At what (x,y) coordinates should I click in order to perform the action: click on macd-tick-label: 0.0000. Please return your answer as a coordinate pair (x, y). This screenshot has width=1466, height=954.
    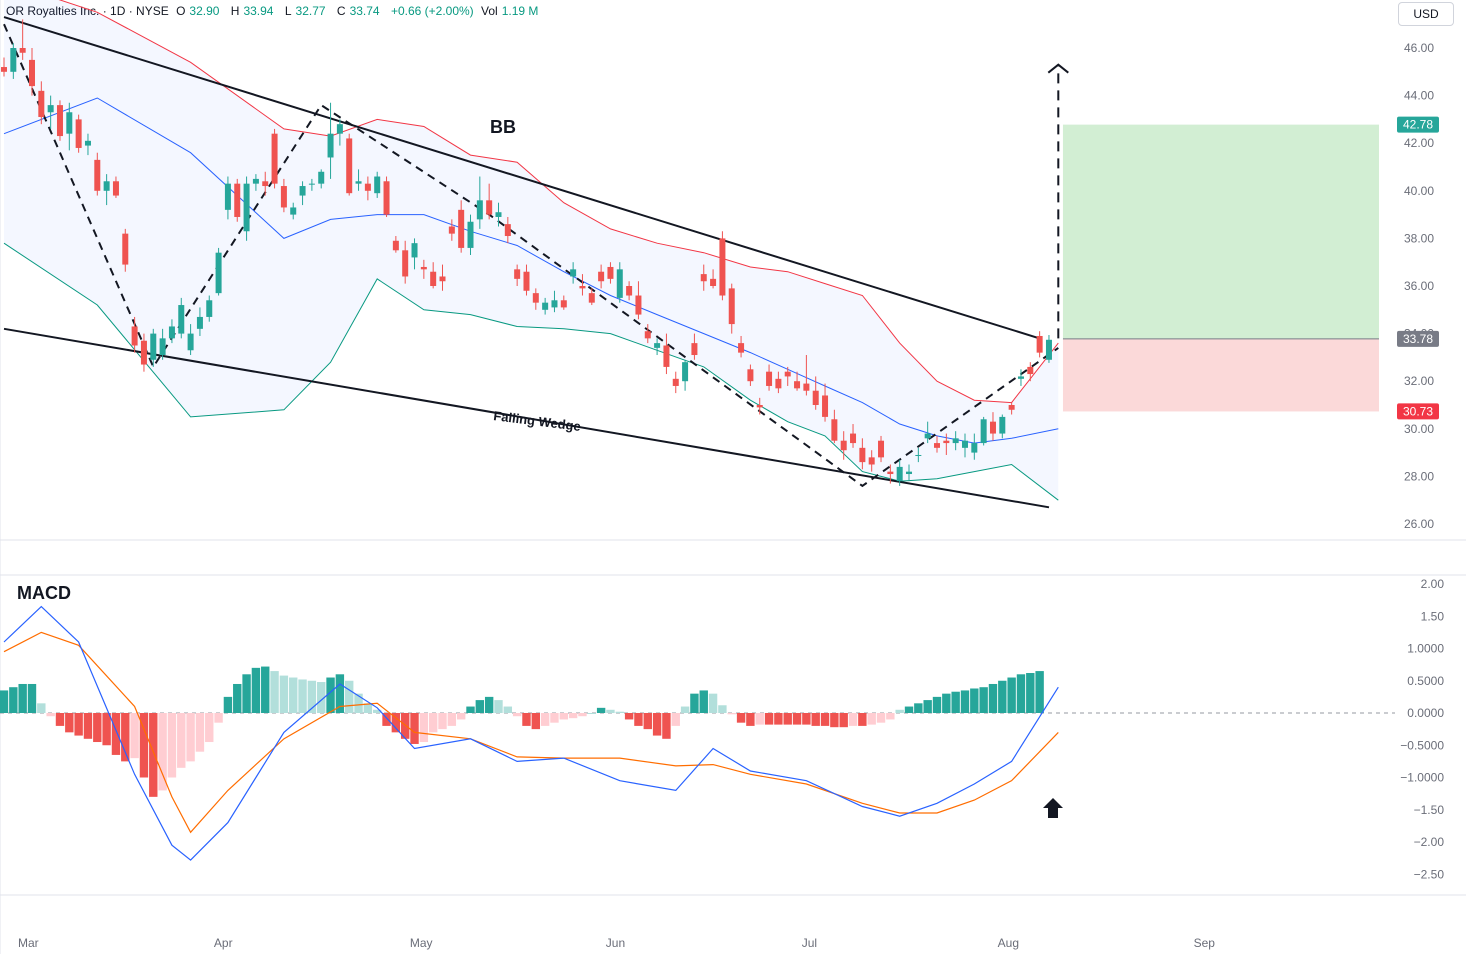
    Looking at the image, I should click on (1425, 713).